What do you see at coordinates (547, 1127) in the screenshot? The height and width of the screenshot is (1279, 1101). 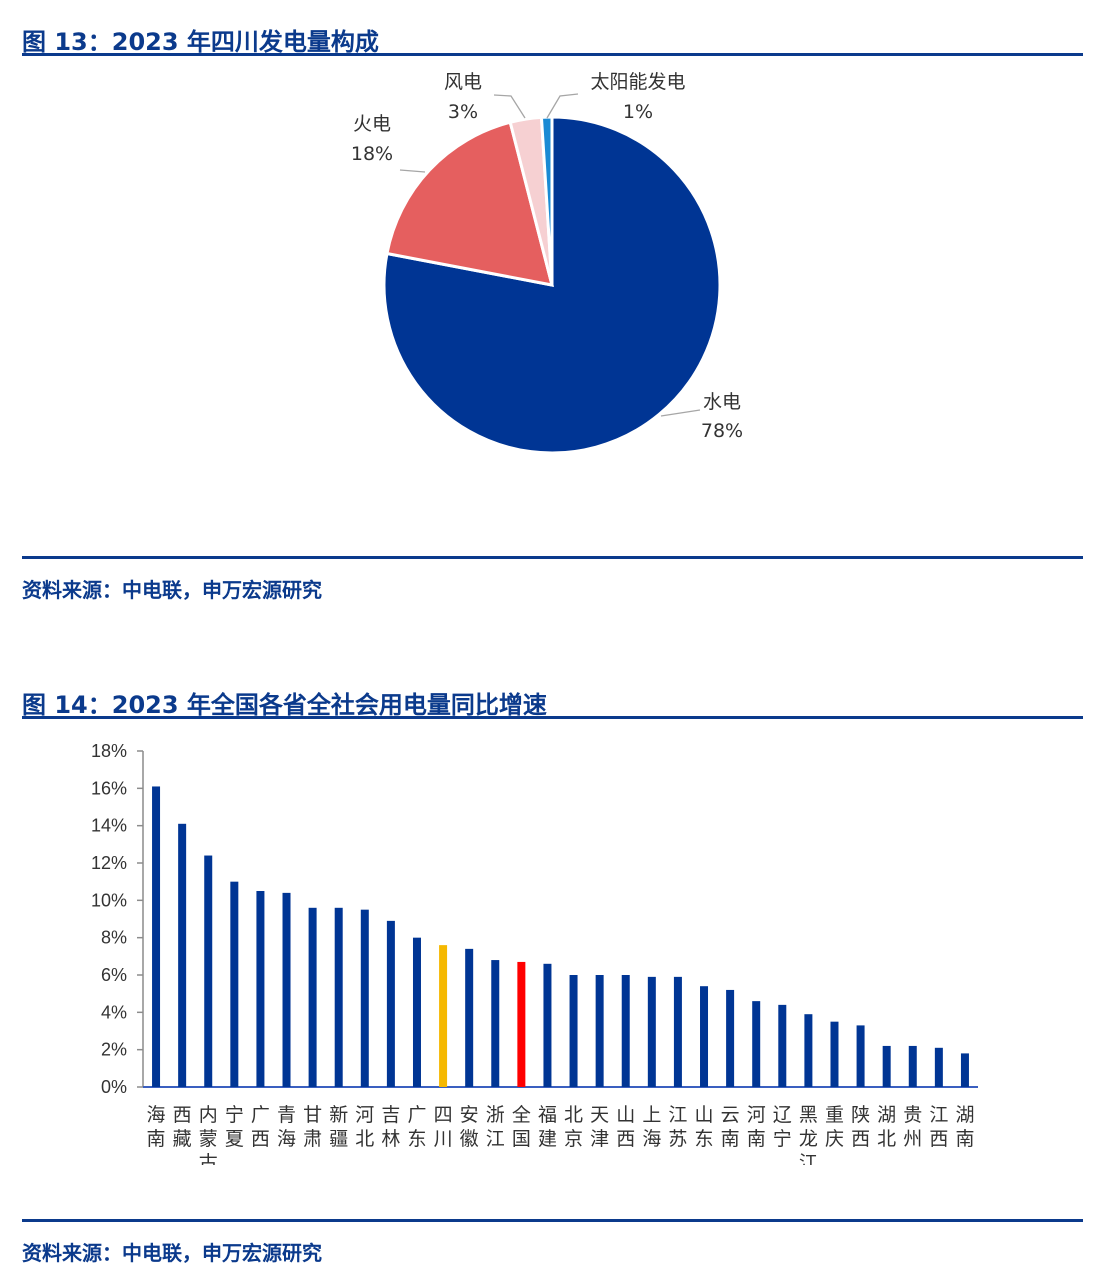 I see `x-category-label: 福建` at bounding box center [547, 1127].